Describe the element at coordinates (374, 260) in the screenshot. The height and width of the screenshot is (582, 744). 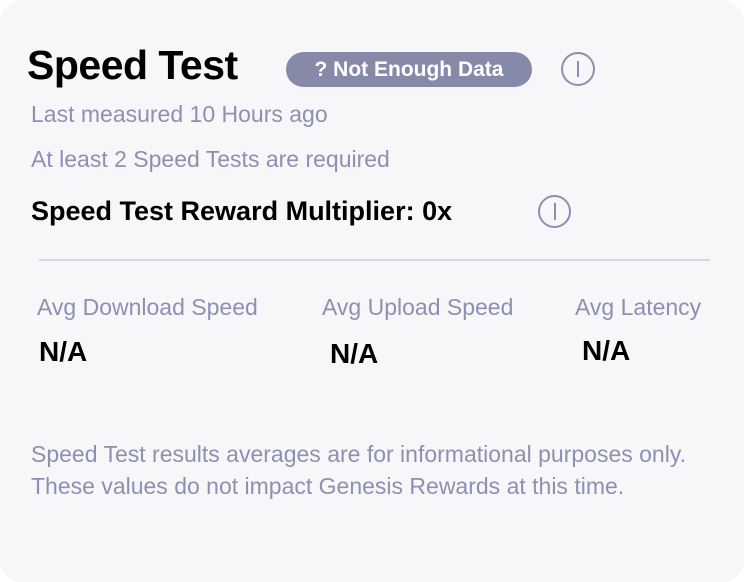
I see `divider` at that location.